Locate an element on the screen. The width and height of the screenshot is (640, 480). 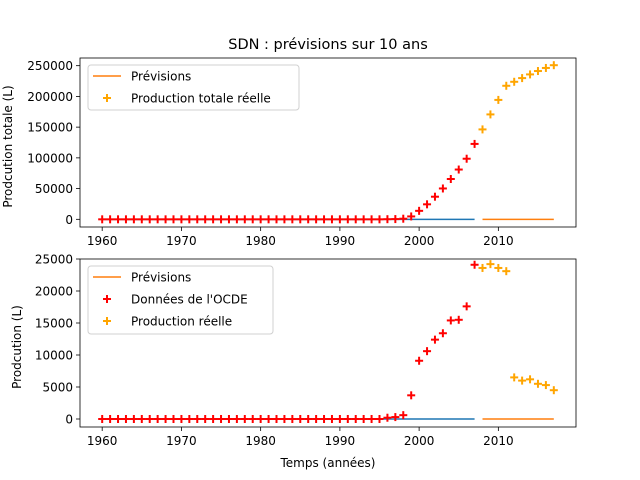
y-tick-label: 5000 is located at coordinates (57, 388).